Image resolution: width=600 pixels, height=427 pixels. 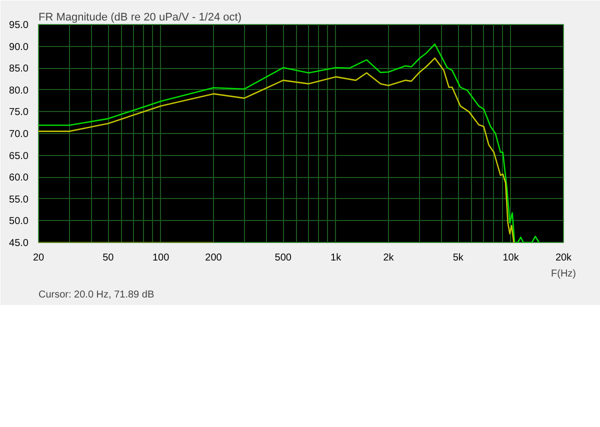 What do you see at coordinates (19, 134) in the screenshot?
I see `y-tick-label: 70.0` at bounding box center [19, 134].